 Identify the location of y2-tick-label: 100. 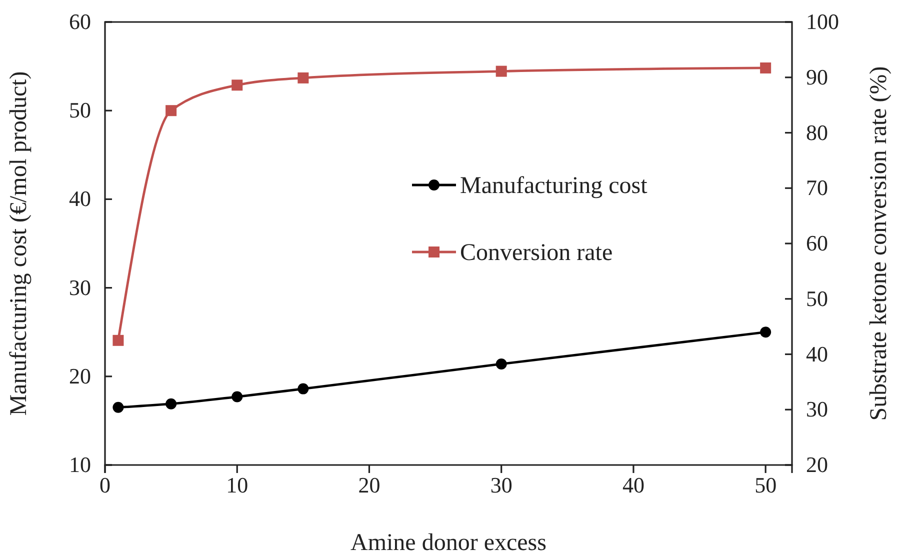
(822, 21).